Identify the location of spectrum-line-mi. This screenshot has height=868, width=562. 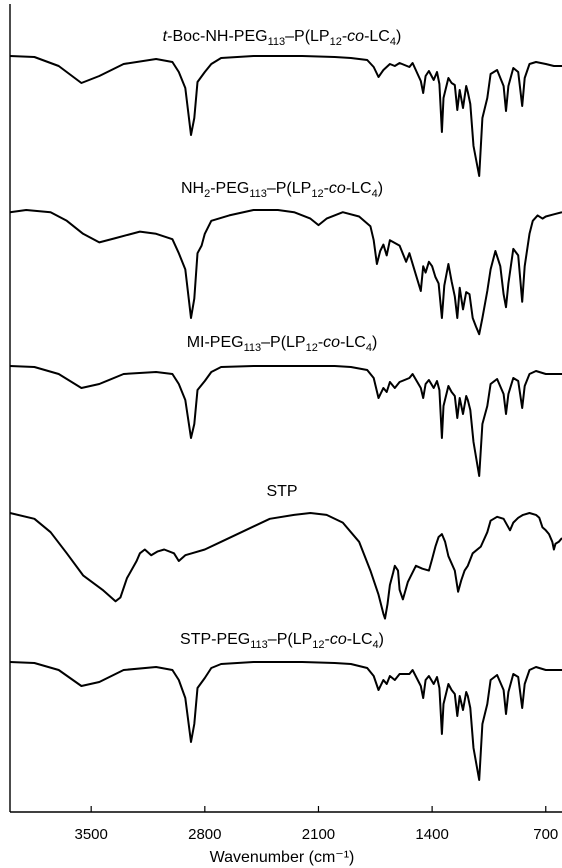
(285, 421).